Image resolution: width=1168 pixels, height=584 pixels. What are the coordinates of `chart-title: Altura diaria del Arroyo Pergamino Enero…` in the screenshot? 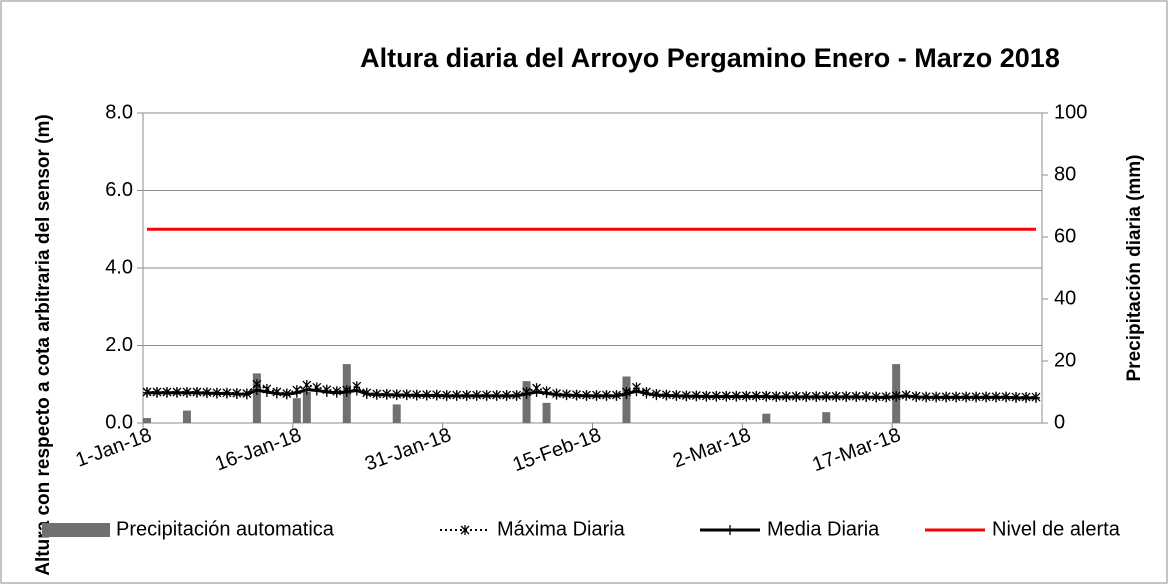 It's located at (710, 58).